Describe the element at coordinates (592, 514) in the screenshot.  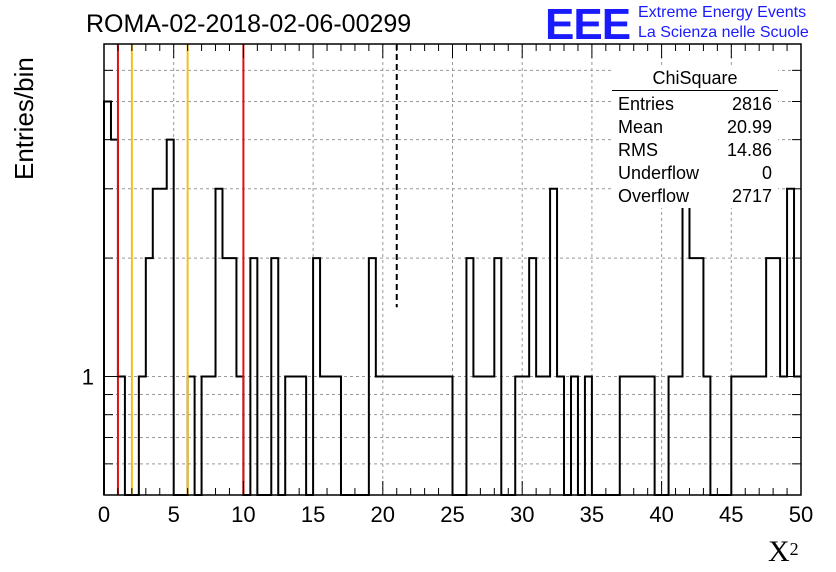
I see `x-tick-label: 35` at that location.